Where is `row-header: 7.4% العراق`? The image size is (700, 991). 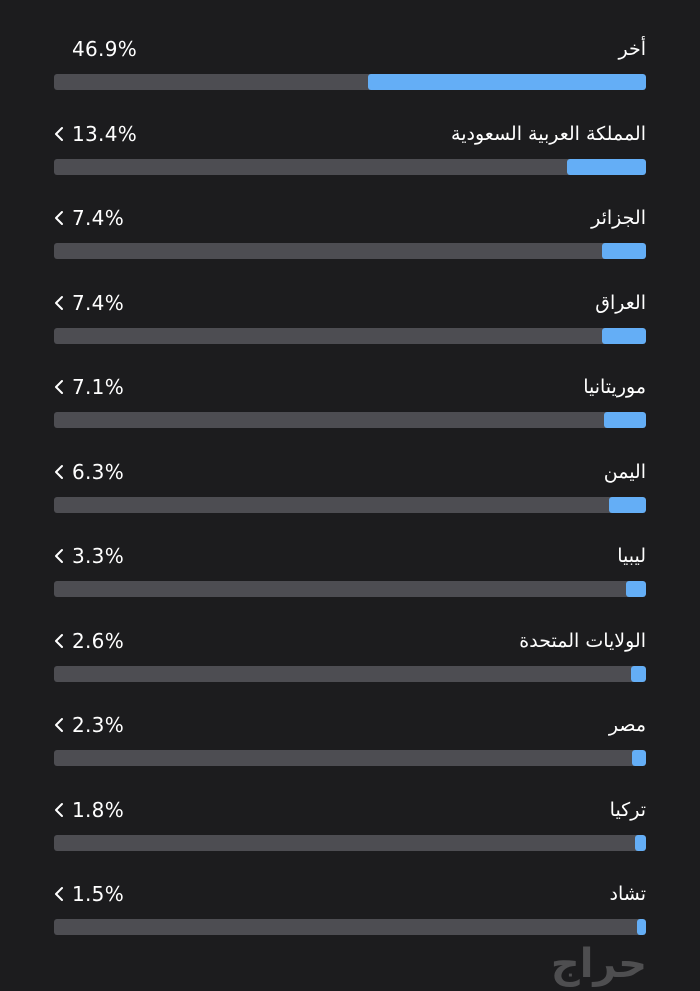 row-header: 7.4% العراق is located at coordinates (350, 305).